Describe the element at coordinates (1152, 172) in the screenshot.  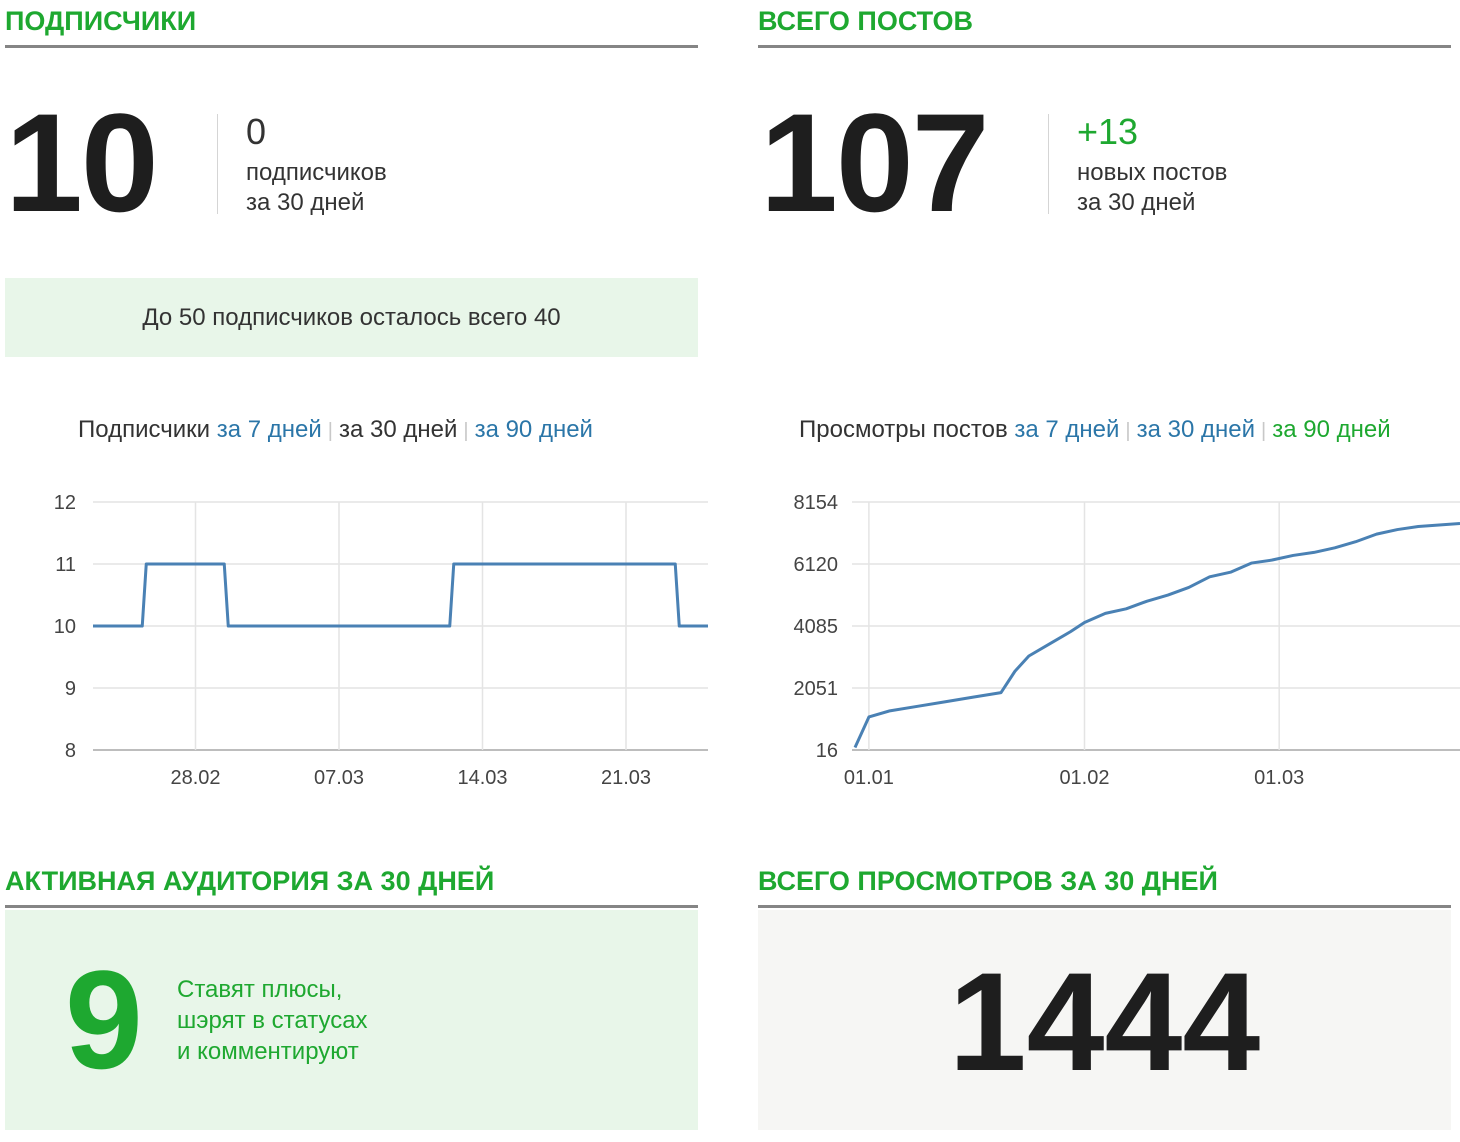
I see `posts-delta-line1: новых постов` at that location.